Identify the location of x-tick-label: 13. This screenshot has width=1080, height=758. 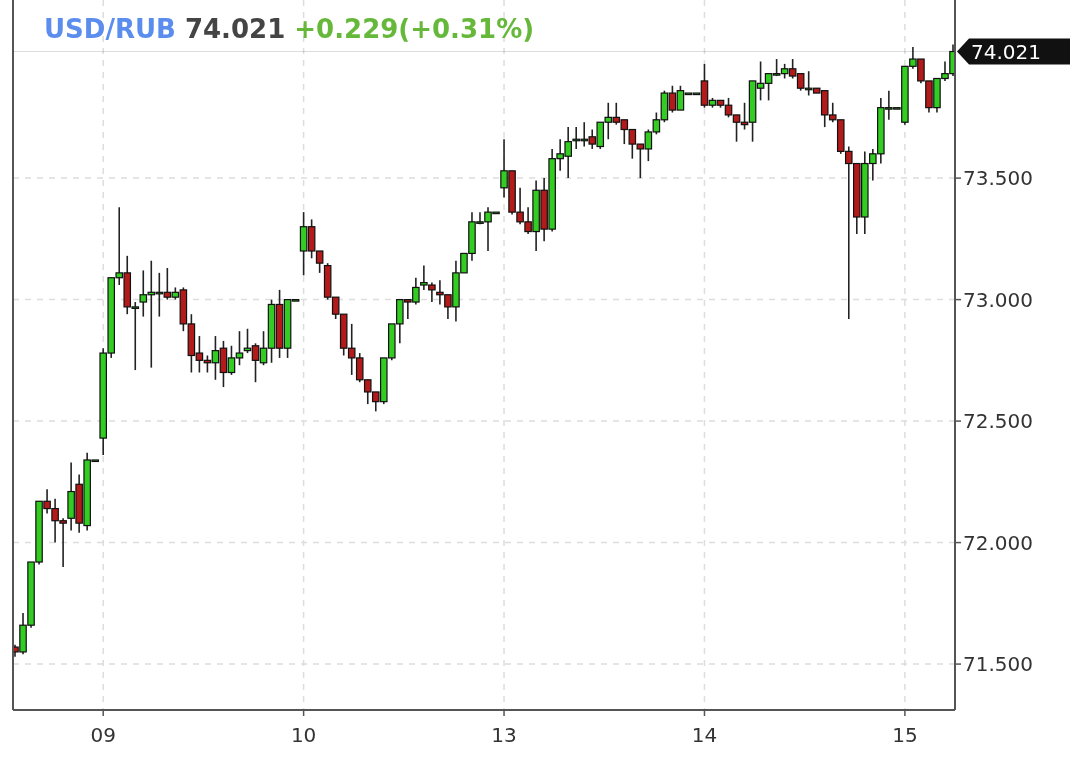
(504, 735).